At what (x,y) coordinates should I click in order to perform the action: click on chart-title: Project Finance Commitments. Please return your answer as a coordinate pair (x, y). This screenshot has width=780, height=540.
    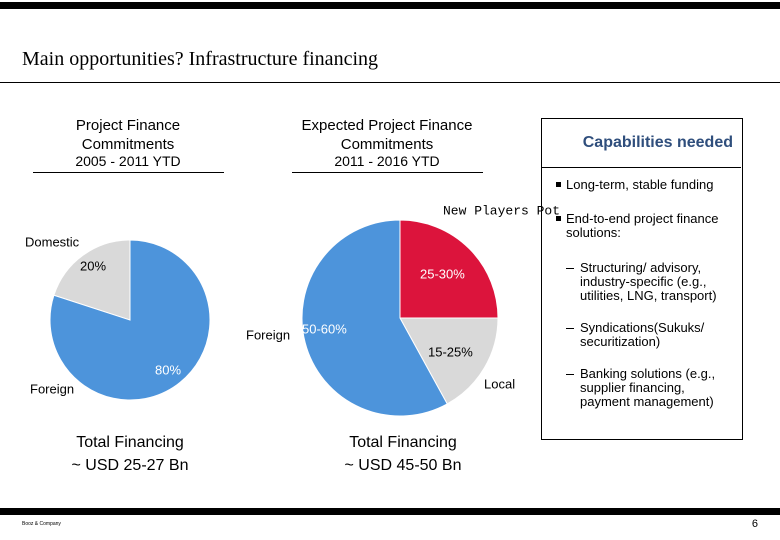
    Looking at the image, I should click on (128, 135).